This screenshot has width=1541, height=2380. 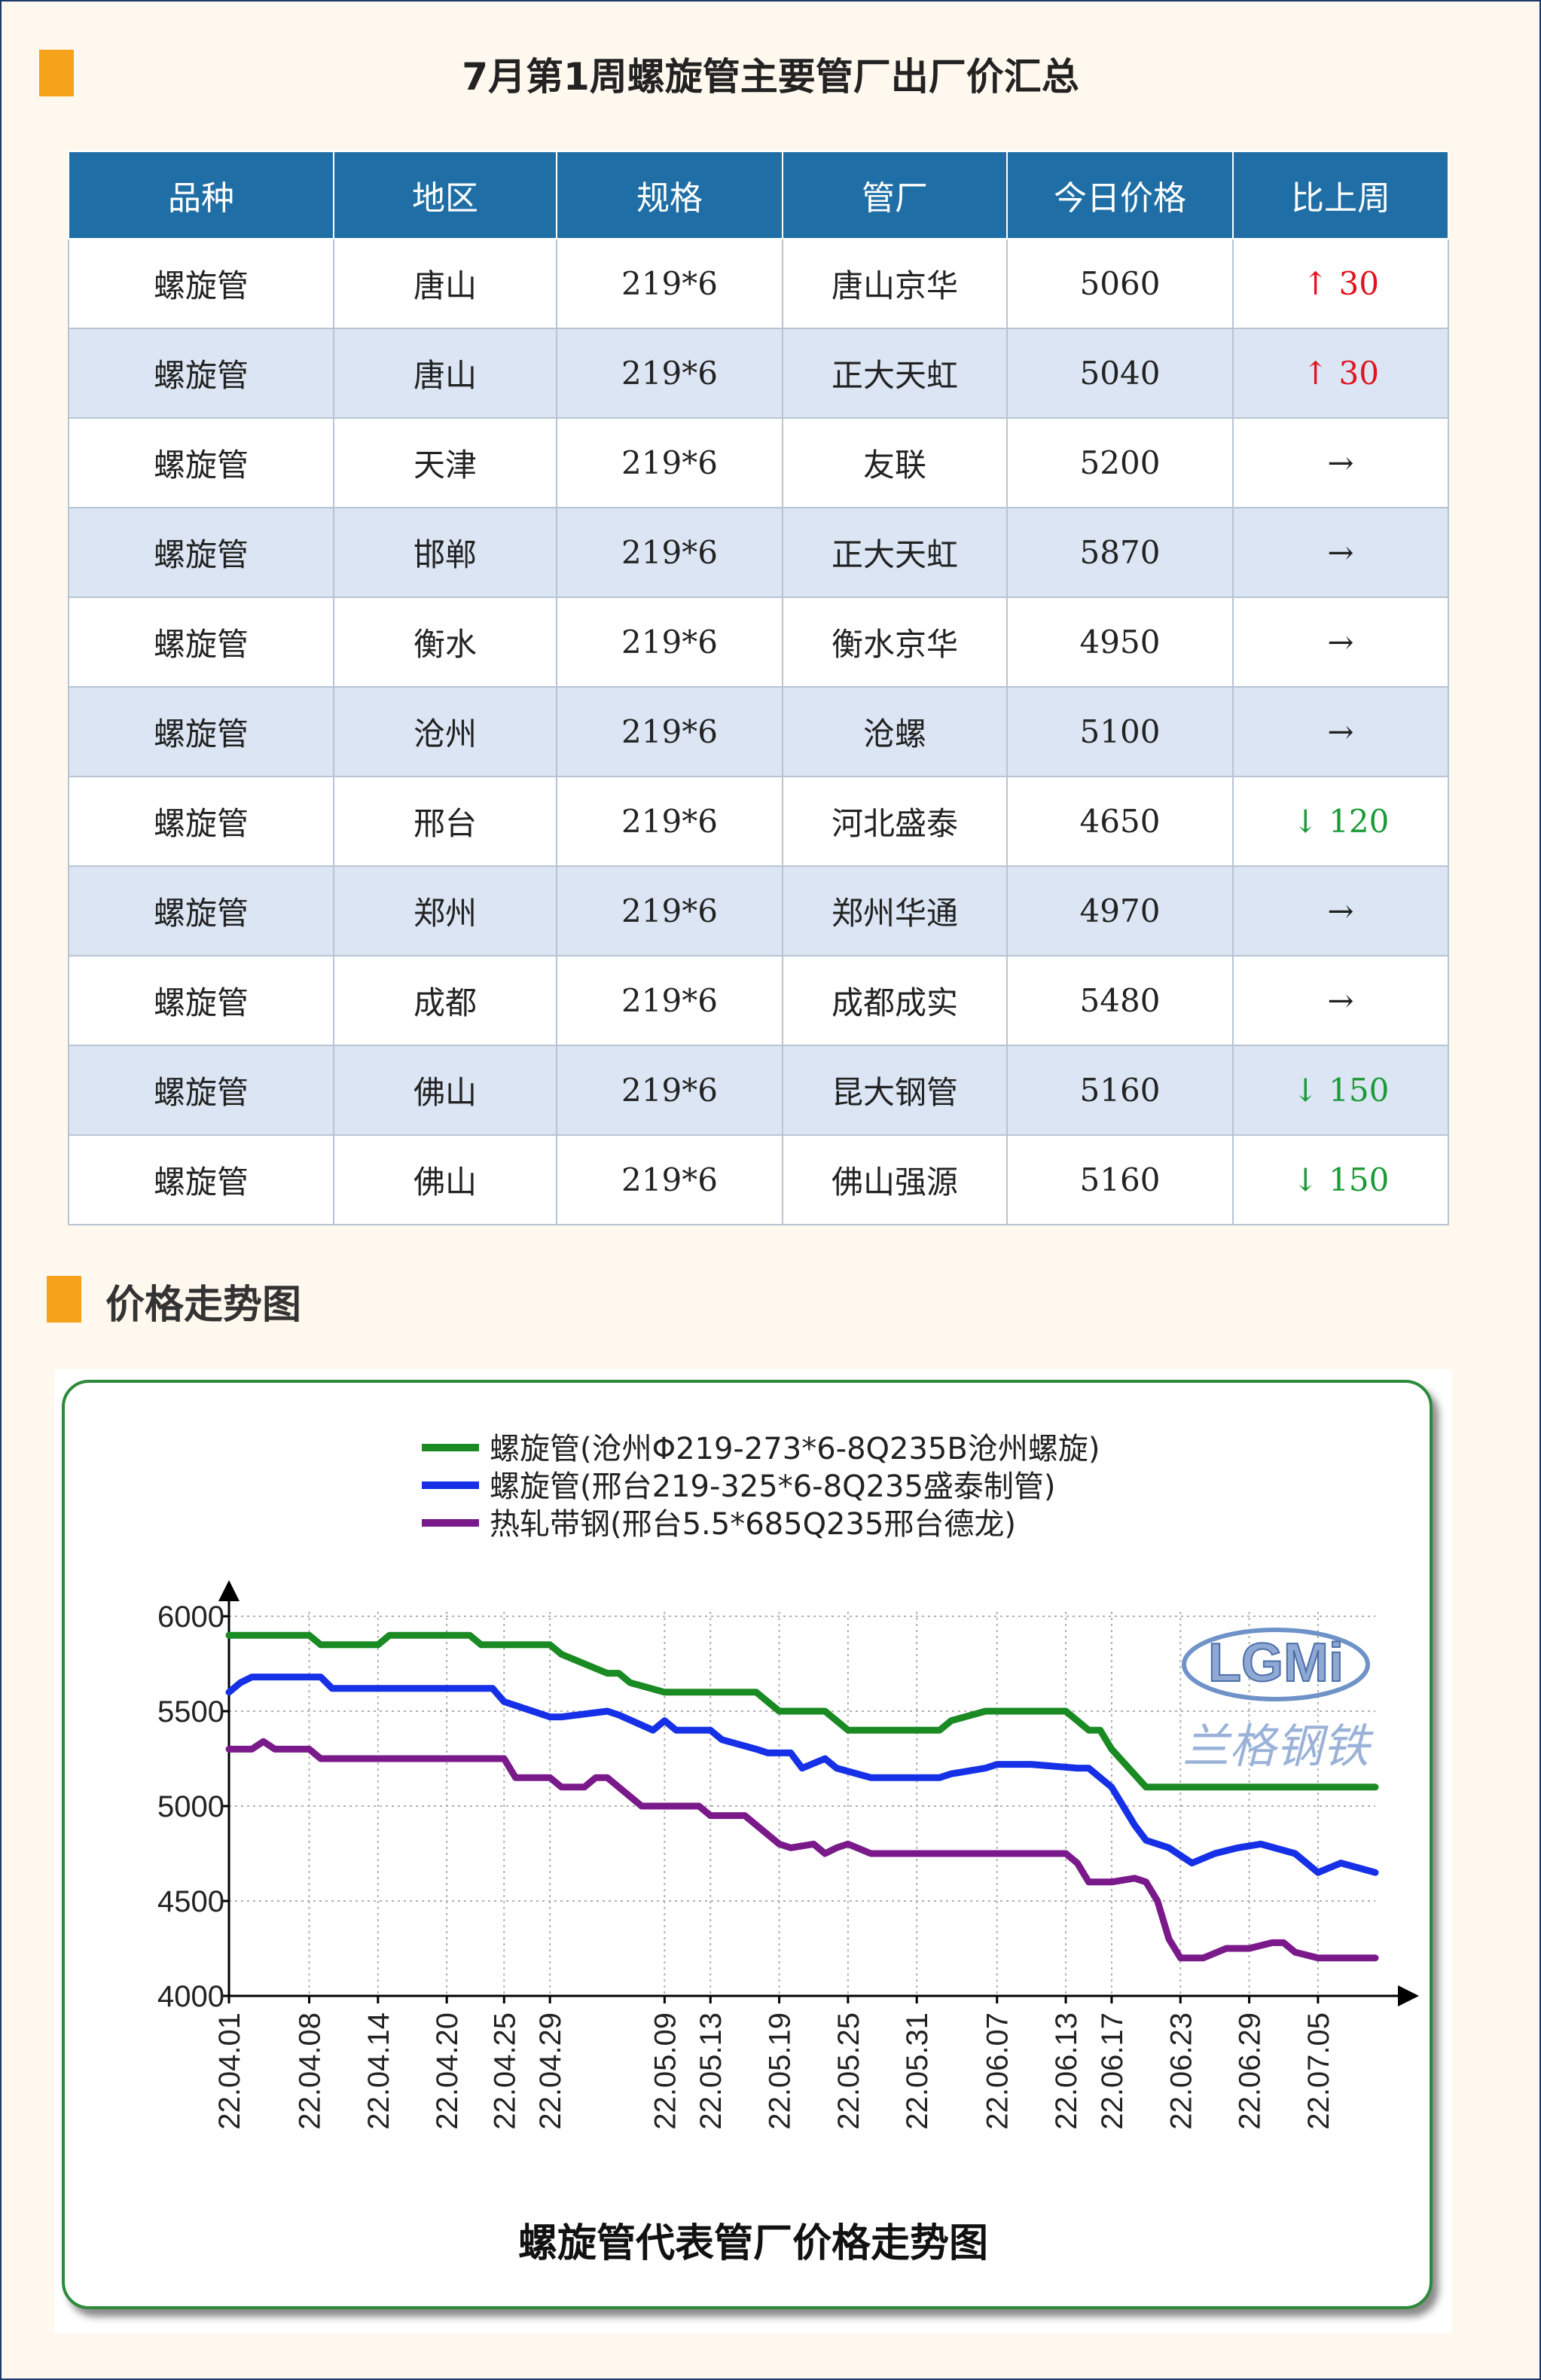 I want to click on cell-region: 邢台, so click(x=445, y=821).